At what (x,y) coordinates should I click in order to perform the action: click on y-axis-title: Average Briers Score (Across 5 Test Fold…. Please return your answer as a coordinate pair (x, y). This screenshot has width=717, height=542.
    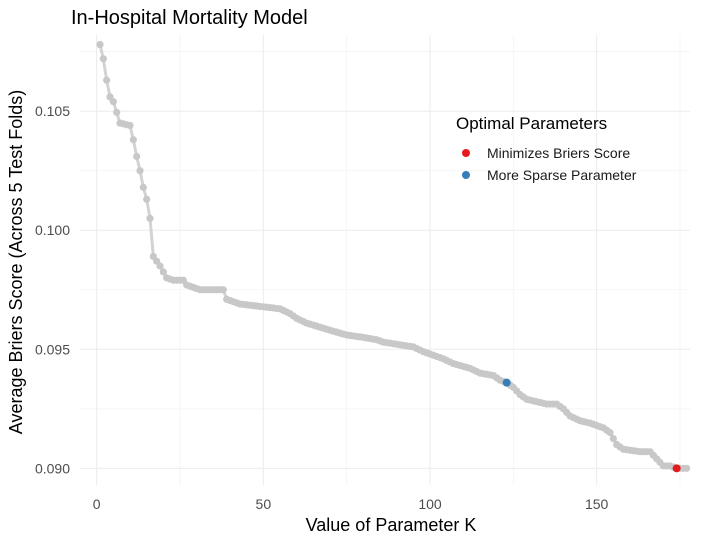
    Looking at the image, I should click on (16, 262).